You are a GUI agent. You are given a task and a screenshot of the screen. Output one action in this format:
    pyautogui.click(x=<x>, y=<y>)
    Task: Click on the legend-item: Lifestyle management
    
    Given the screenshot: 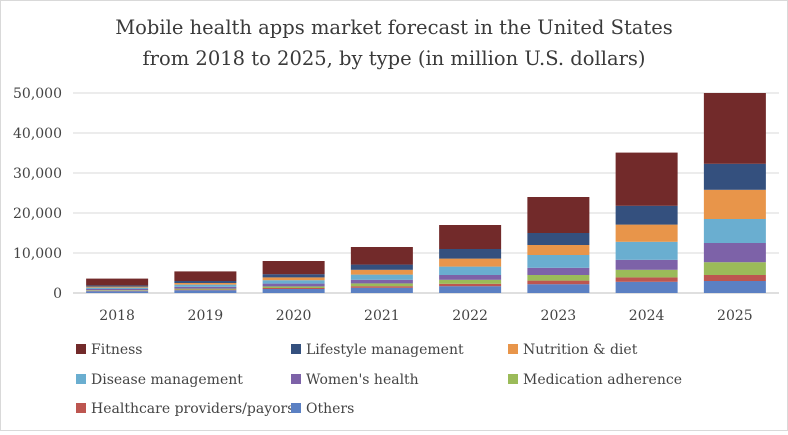 What is the action you would take?
    pyautogui.click(x=377, y=350)
    